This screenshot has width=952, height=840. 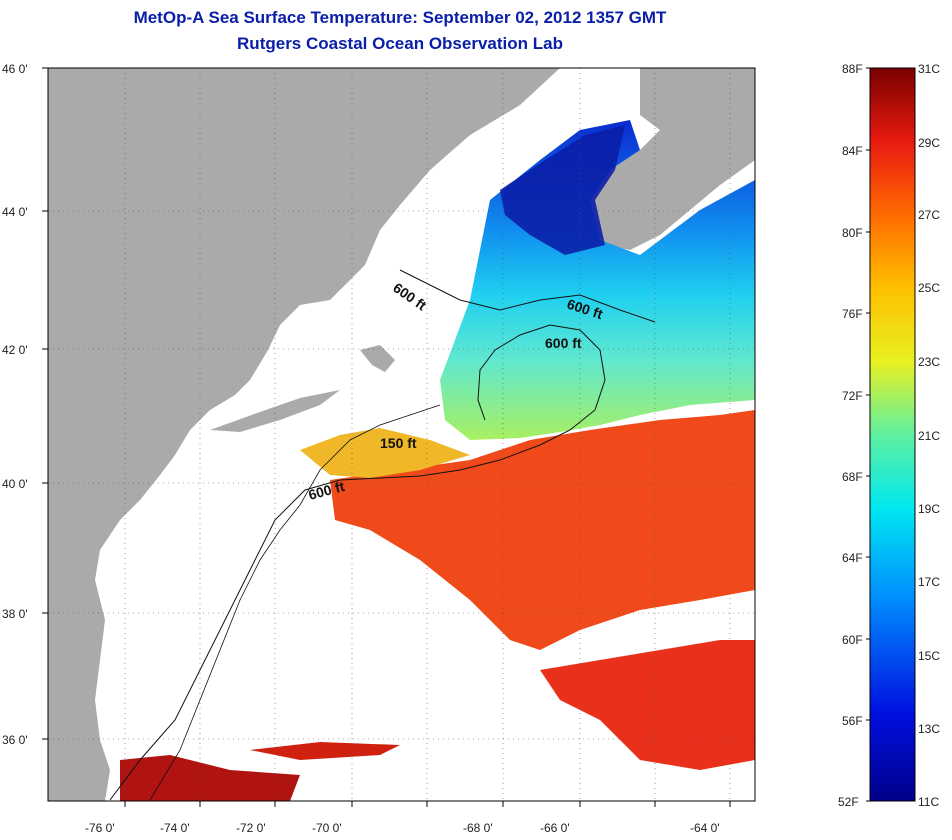 What do you see at coordinates (478, 828) in the screenshot?
I see `lon-label-68: -68 0'` at bounding box center [478, 828].